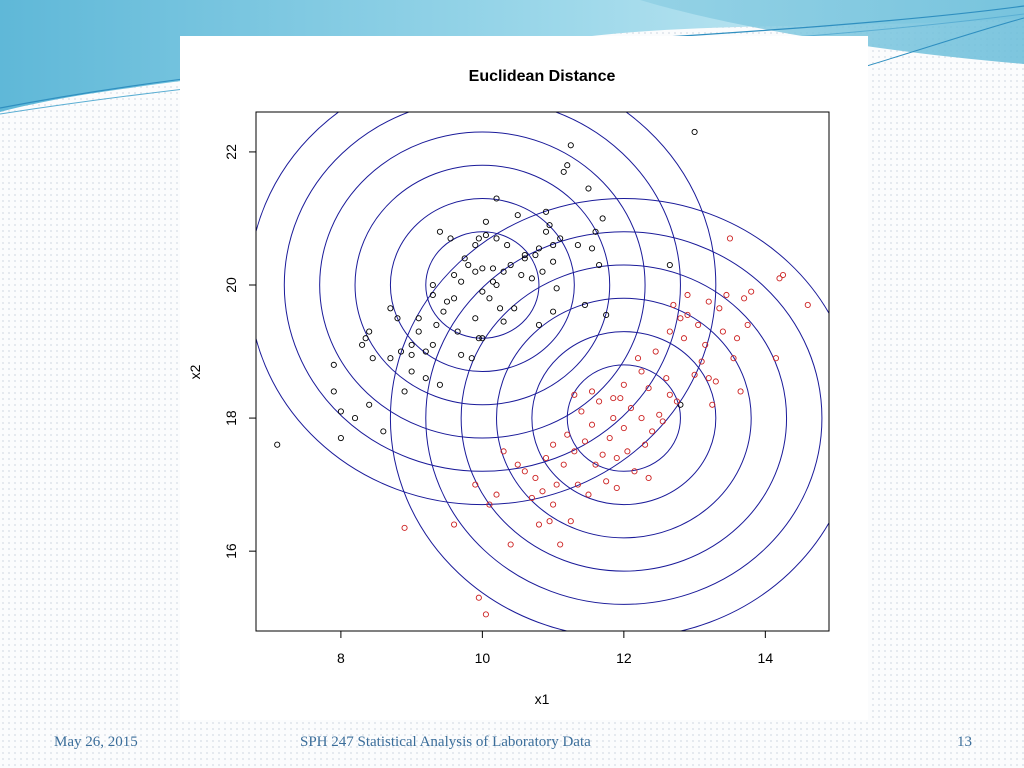 The height and width of the screenshot is (768, 1024). What do you see at coordinates (195, 371) in the screenshot?
I see `y-axis-label: x2` at bounding box center [195, 371].